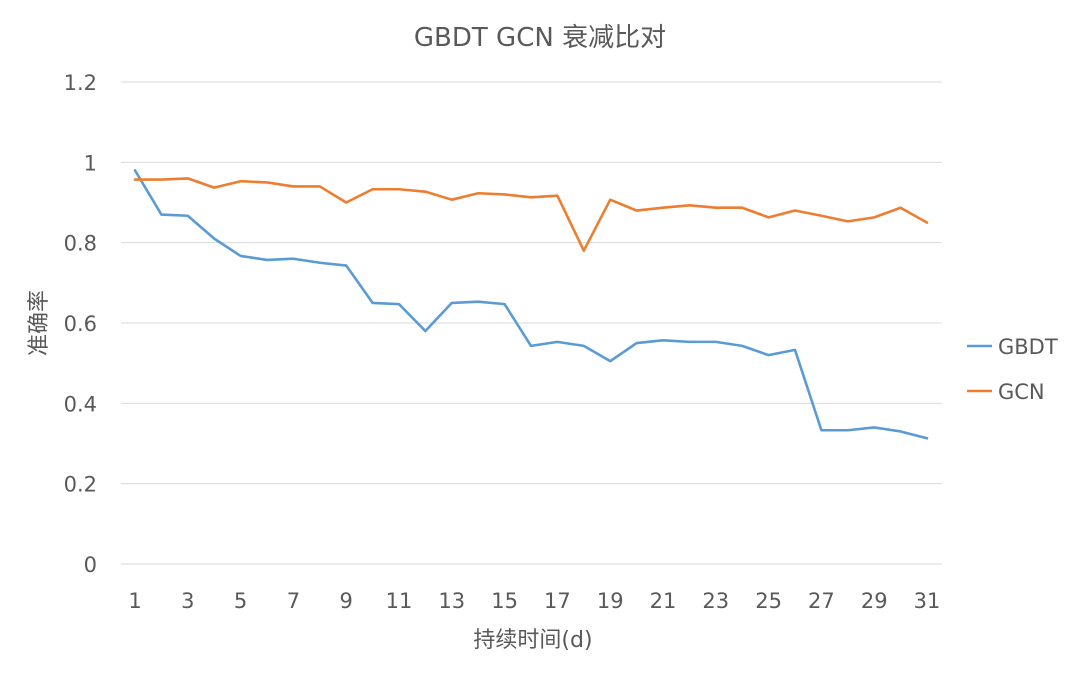 The image size is (1080, 681). What do you see at coordinates (534, 601) in the screenshot?
I see `x-axis-ticks: 1 3 5 7 9 11 13 15 17 19 21 23 25 27 29 31` at bounding box center [534, 601].